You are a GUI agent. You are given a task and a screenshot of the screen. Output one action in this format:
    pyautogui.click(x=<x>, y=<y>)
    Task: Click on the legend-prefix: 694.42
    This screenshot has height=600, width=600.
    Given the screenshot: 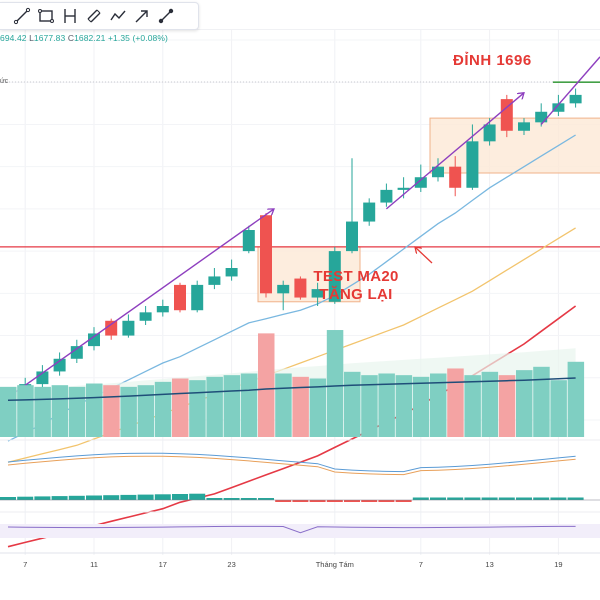 What is the action you would take?
    pyautogui.click(x=13, y=38)
    